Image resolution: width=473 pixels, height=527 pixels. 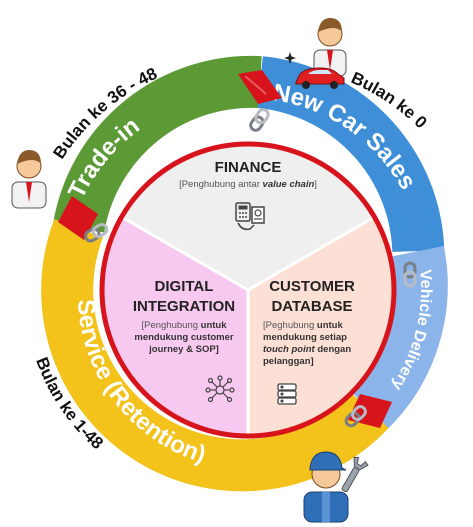 I want to click on red-car-icon, so click(x=320, y=78).